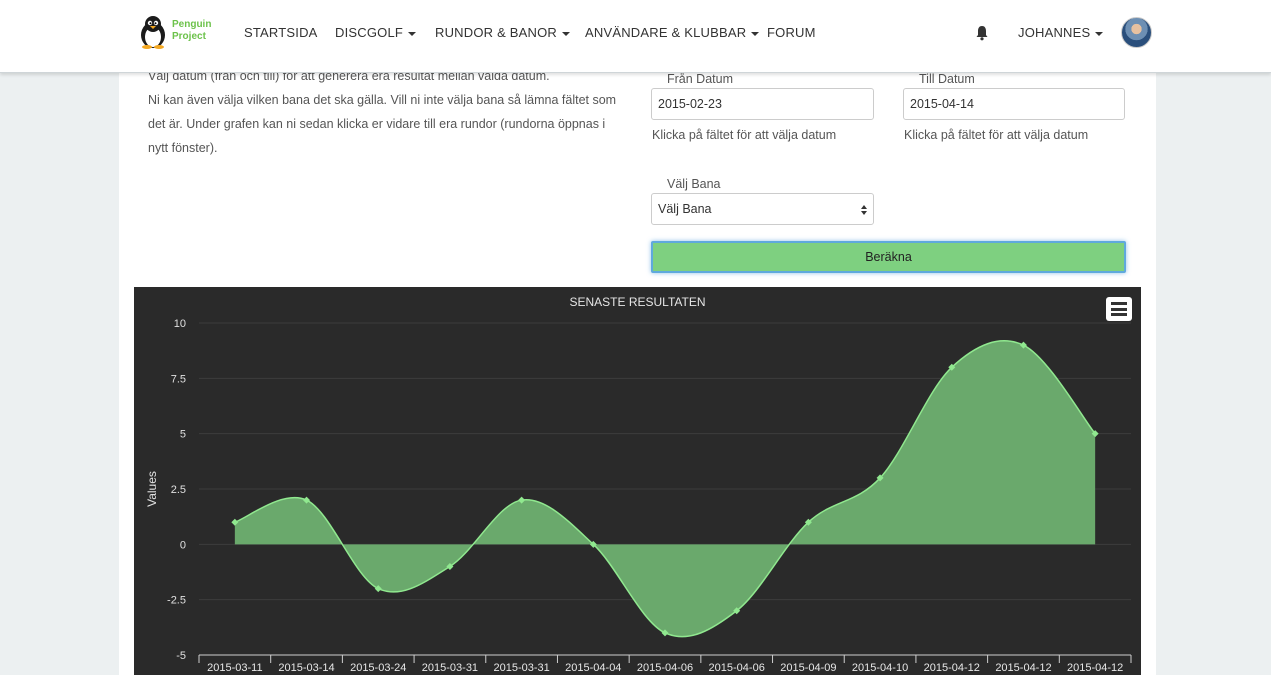  I want to click on nav-startsida: STARTSIDA, so click(281, 32).